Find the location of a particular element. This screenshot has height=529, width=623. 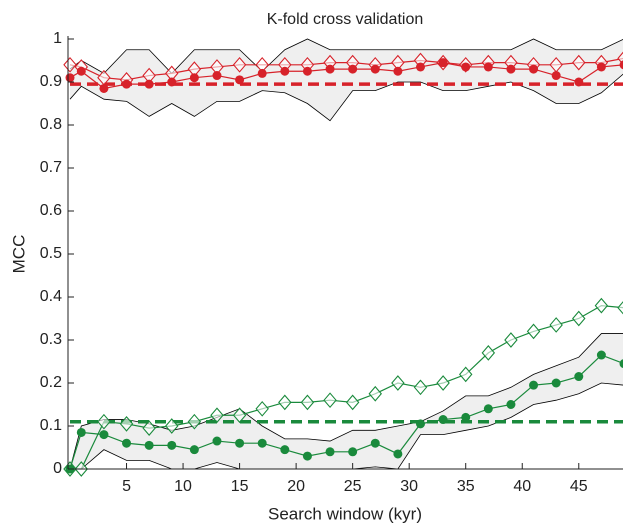

y-tick-label: 0.8 is located at coordinates (51, 124).